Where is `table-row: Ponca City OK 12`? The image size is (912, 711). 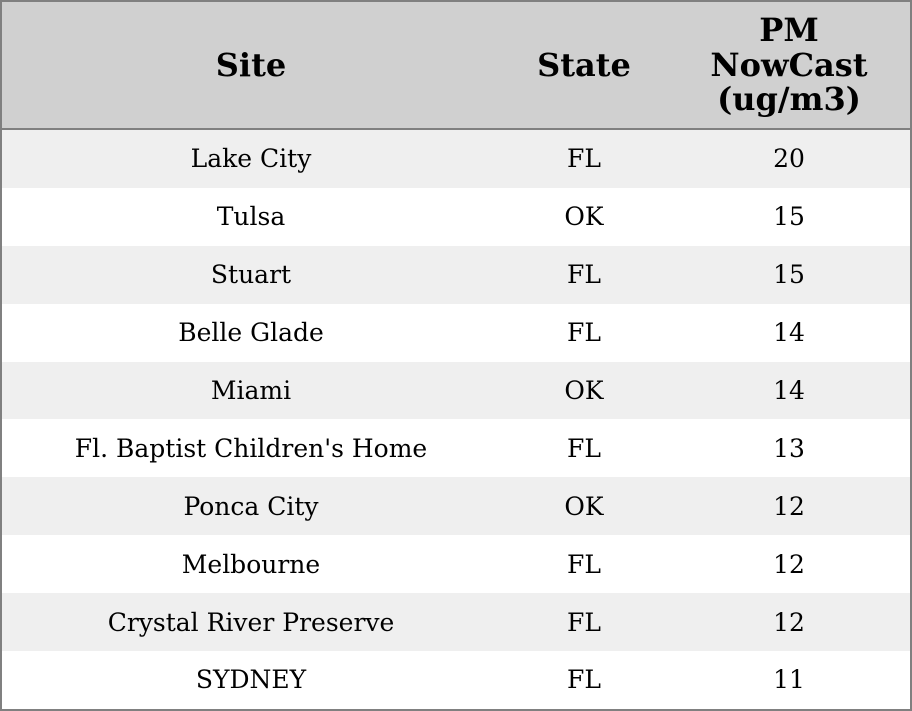 table-row: Ponca City OK 12 is located at coordinates (456, 506).